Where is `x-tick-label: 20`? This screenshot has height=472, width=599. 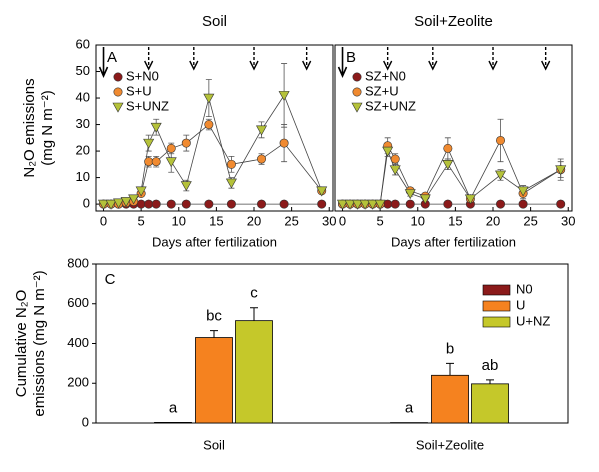 x-tick-label: 20 is located at coordinates (254, 220).